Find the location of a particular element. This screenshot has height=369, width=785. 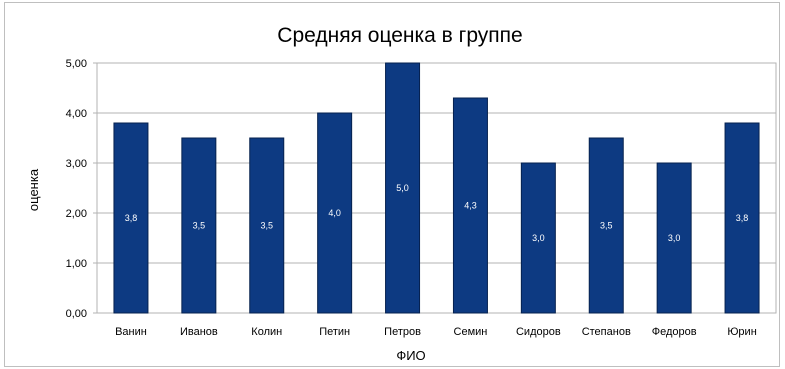

x-tick-label: Петров is located at coordinates (402, 332).